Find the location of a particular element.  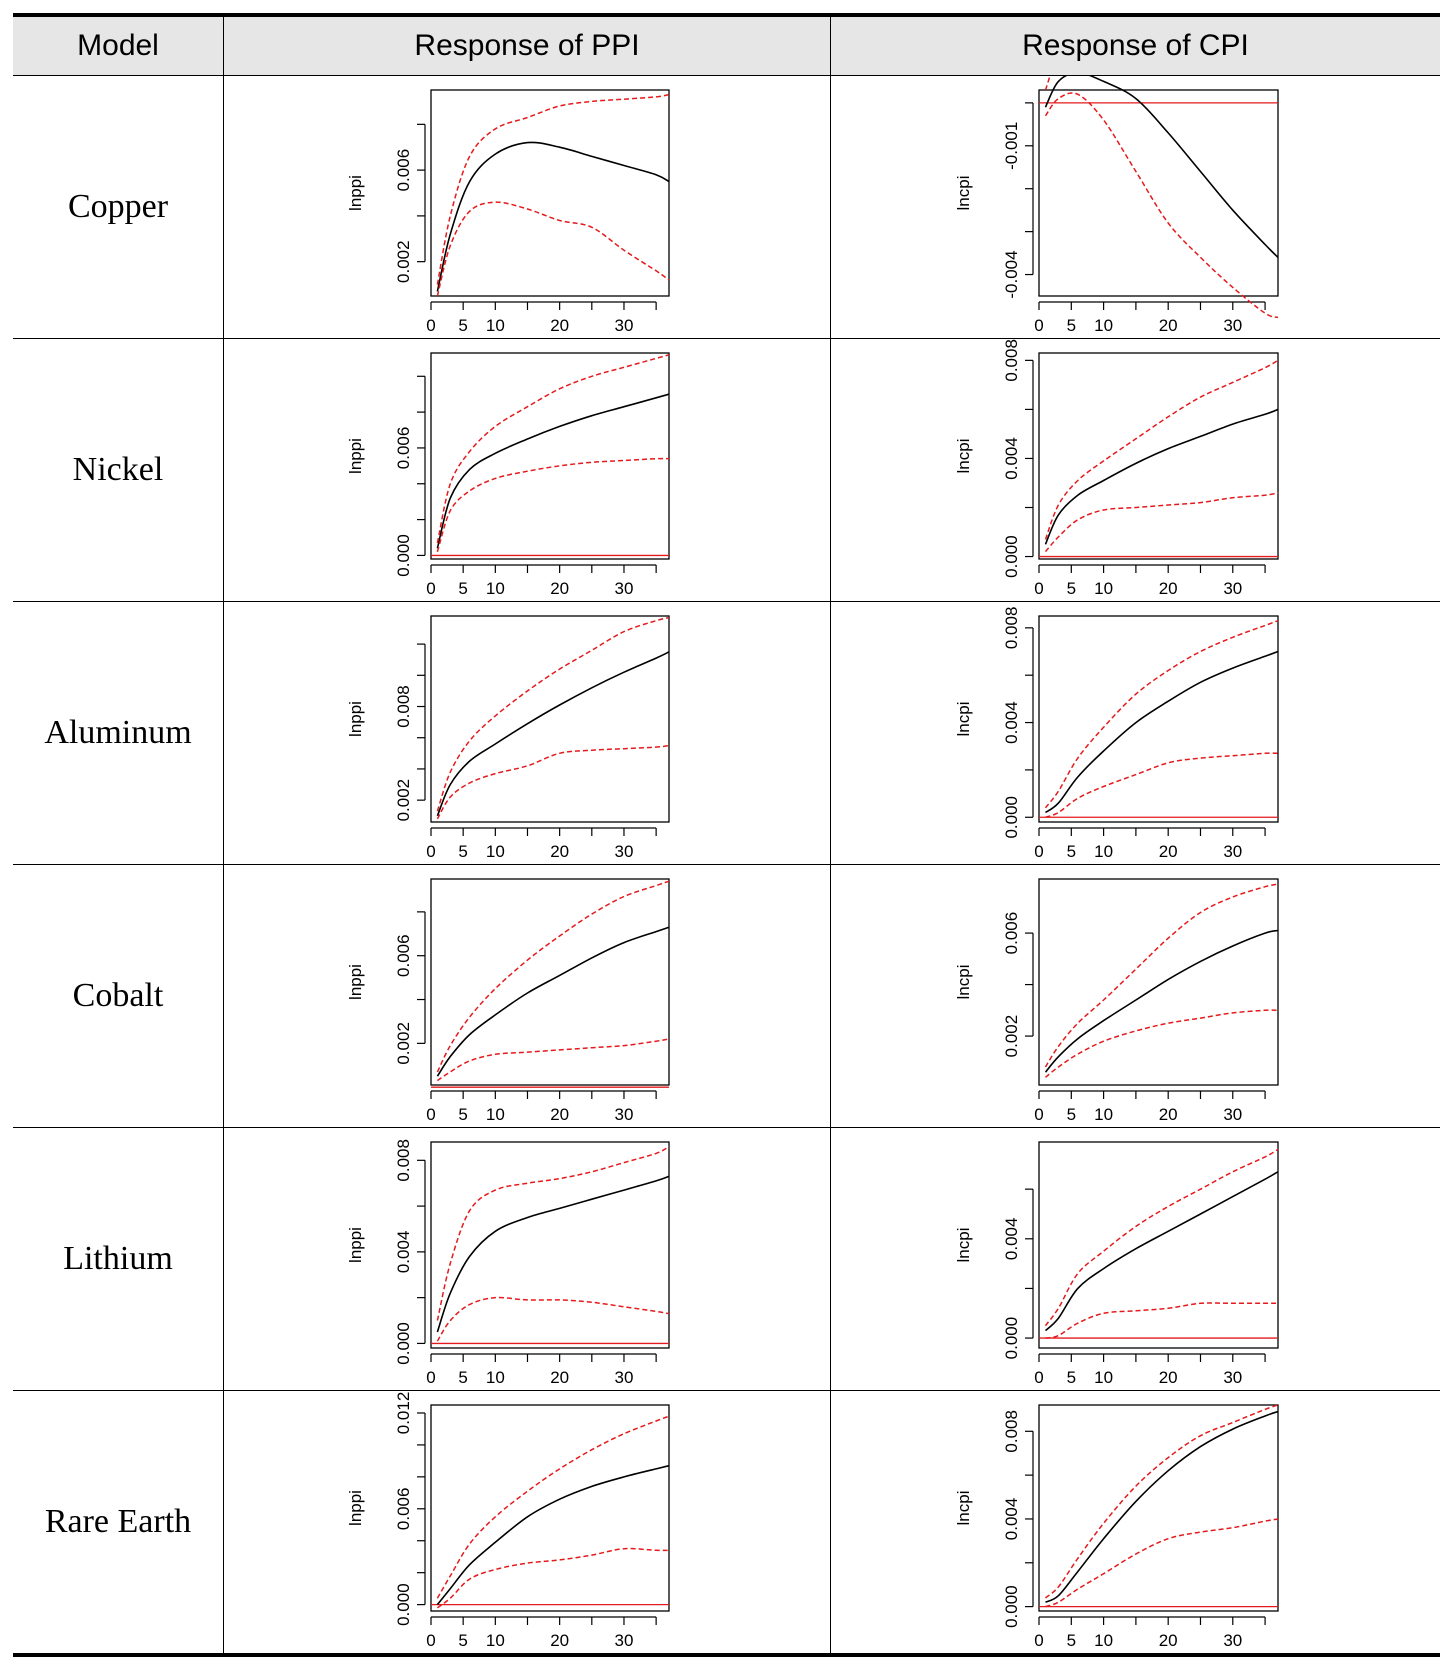

y-tick-label: 0.000 is located at coordinates (1011, 1606).